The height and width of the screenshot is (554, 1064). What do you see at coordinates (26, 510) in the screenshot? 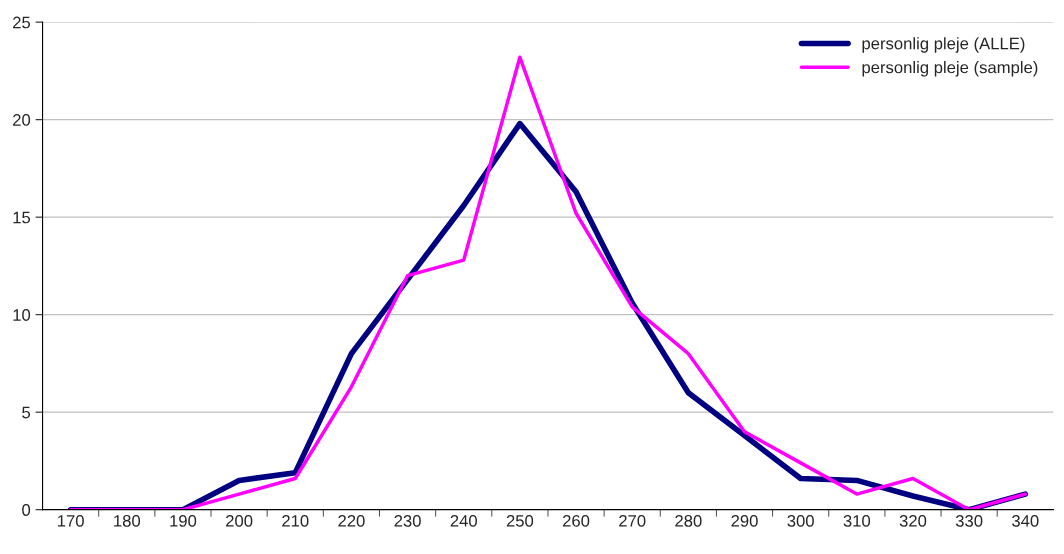
I see `y-tick-label: 0` at bounding box center [26, 510].